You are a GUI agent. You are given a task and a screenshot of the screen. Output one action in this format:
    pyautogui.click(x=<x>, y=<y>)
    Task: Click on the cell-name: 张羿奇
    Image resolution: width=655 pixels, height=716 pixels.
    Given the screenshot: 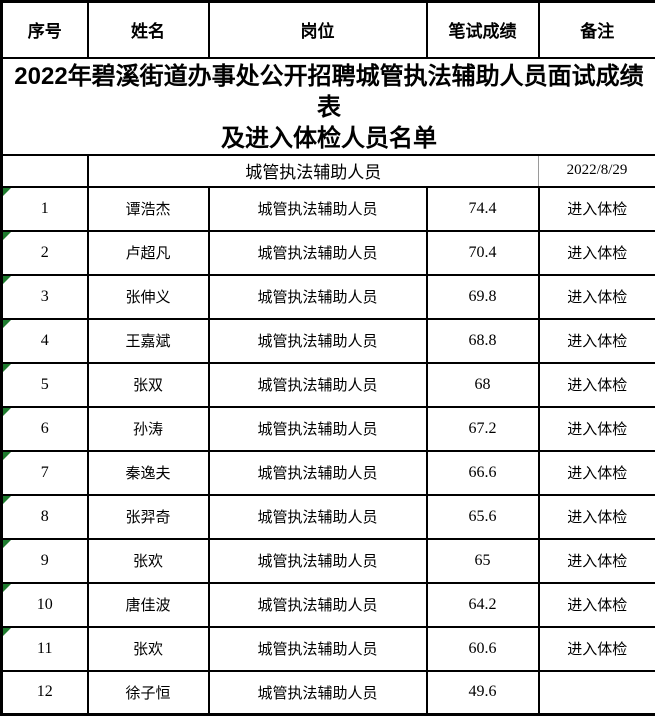 What is the action you would take?
    pyautogui.click(x=148, y=516)
    